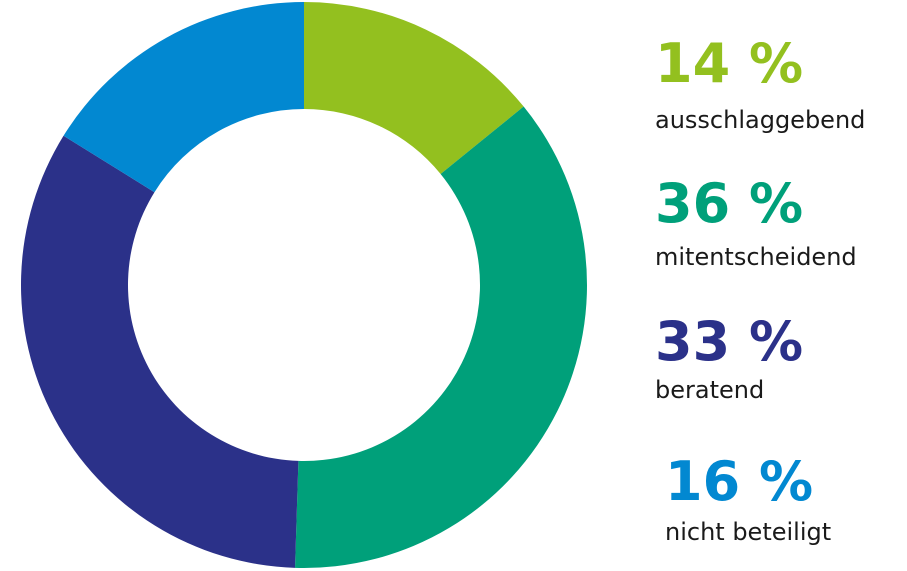  What do you see at coordinates (729, 203) in the screenshot?
I see `value-label: 36 %` at bounding box center [729, 203].